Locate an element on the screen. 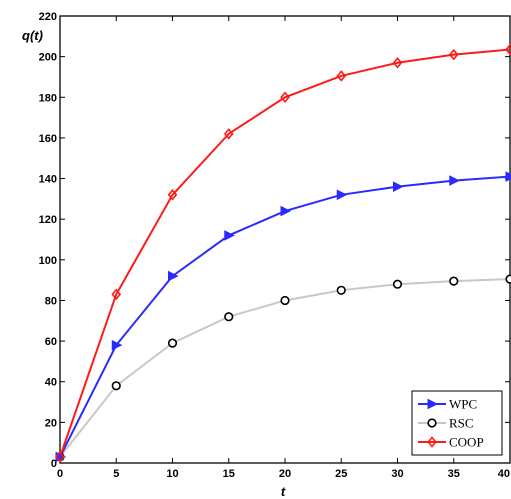  y-tick-label: 40 is located at coordinates (51, 383).